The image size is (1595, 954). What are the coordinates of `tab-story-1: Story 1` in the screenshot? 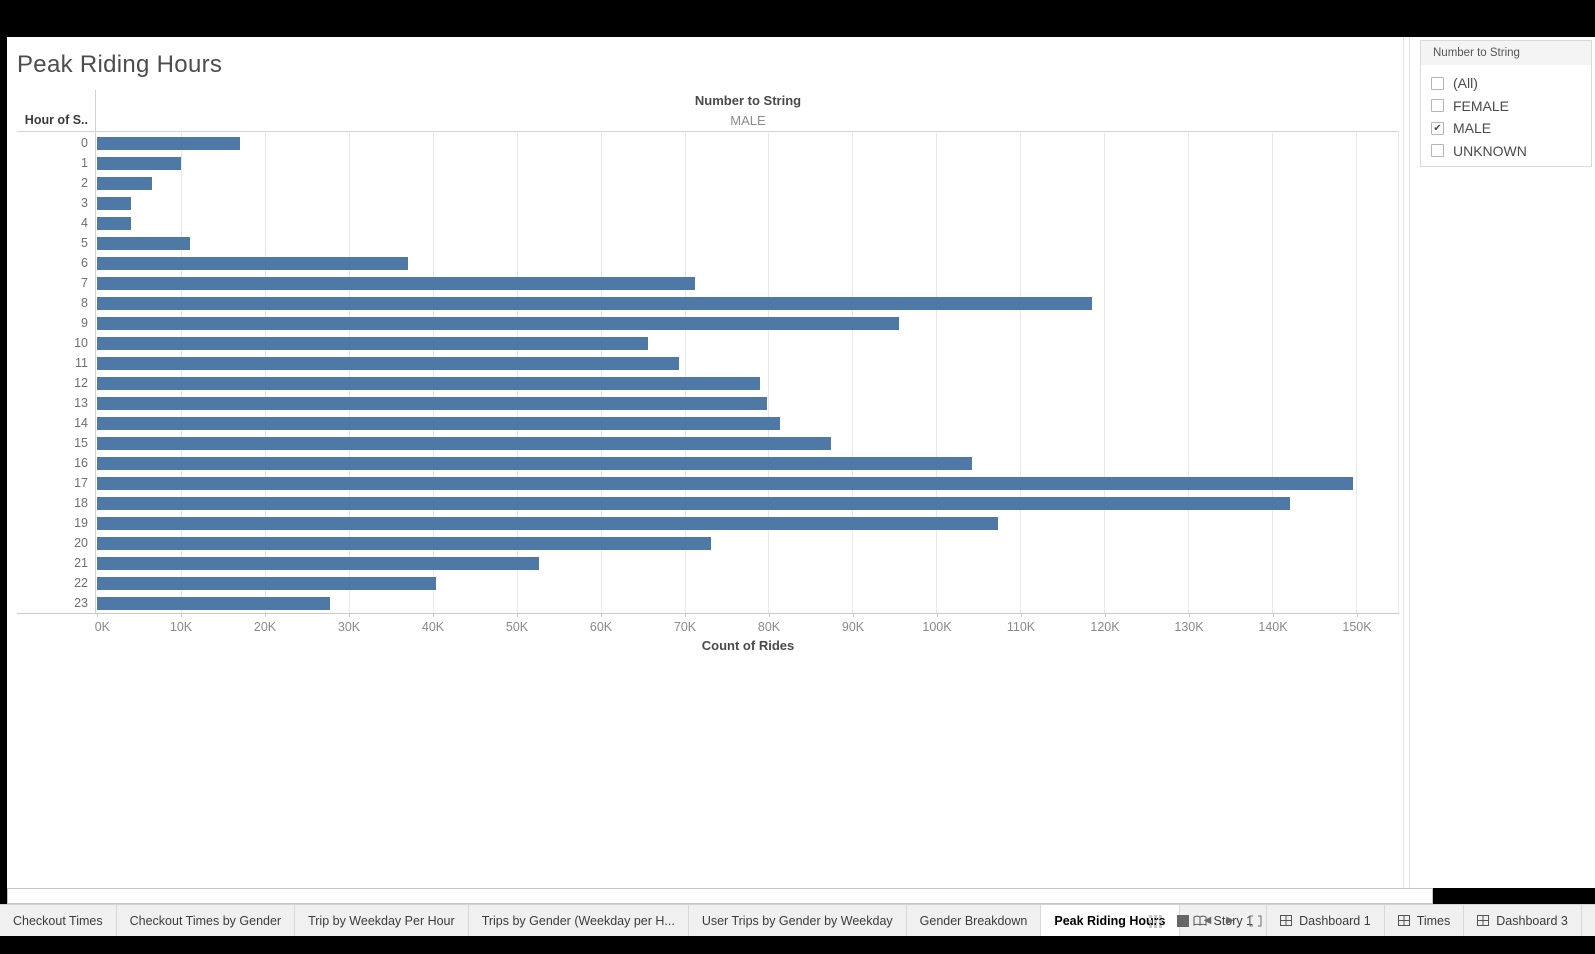 It's located at (1224, 920).